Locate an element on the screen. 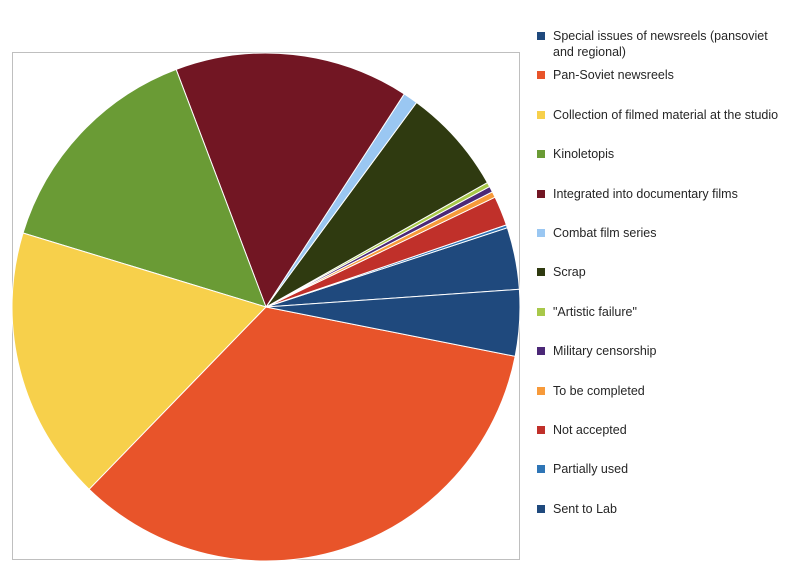  legend-item-kinoletopis: Kinoletopis is located at coordinates (662, 165).